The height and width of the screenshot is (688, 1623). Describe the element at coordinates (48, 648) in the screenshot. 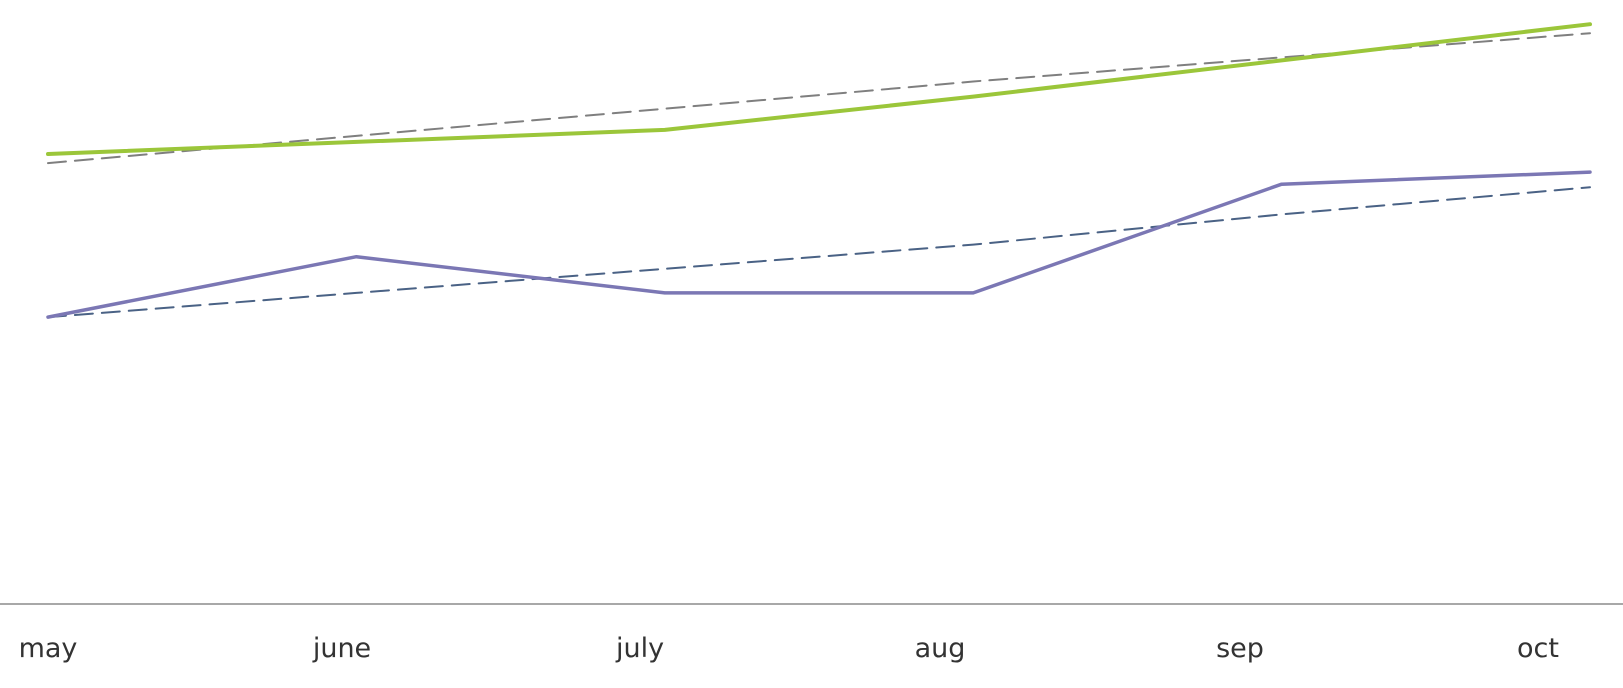

I see `x-tick-label-may: may` at that location.